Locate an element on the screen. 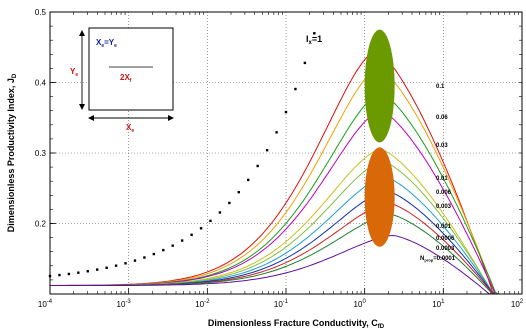 This screenshot has height=331, width=526. inset-left-label: Ye is located at coordinates (74, 72).